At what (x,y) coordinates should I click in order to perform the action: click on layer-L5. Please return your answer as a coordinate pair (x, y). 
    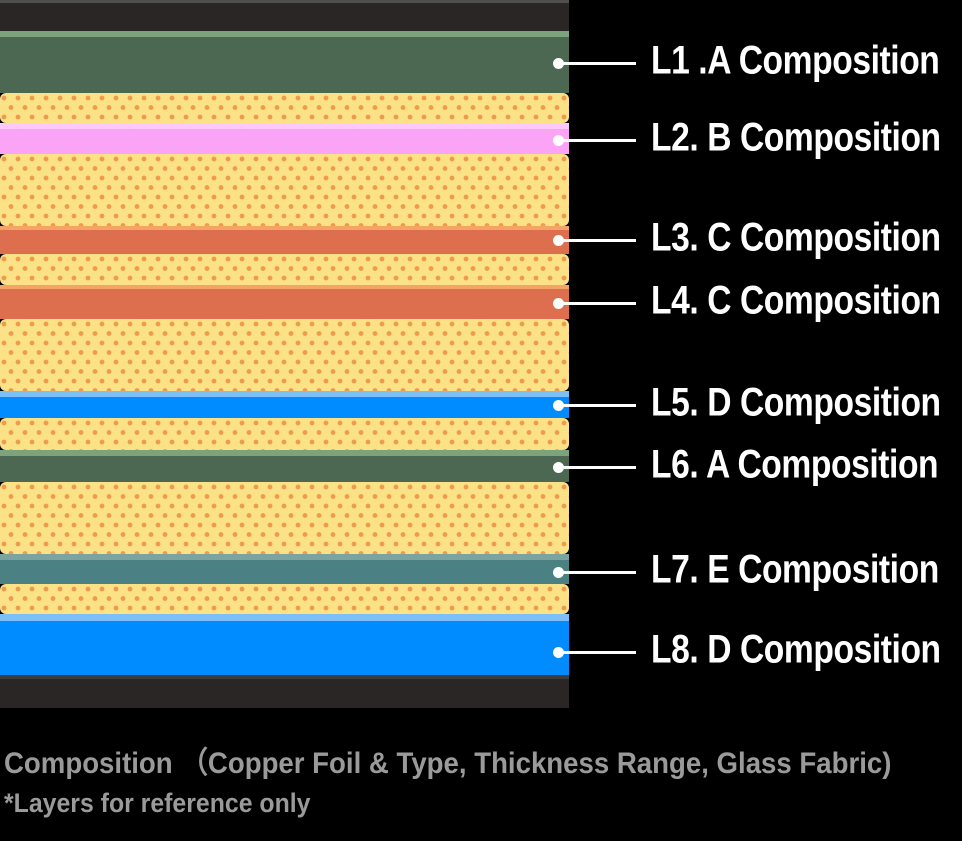
    Looking at the image, I should click on (284, 404).